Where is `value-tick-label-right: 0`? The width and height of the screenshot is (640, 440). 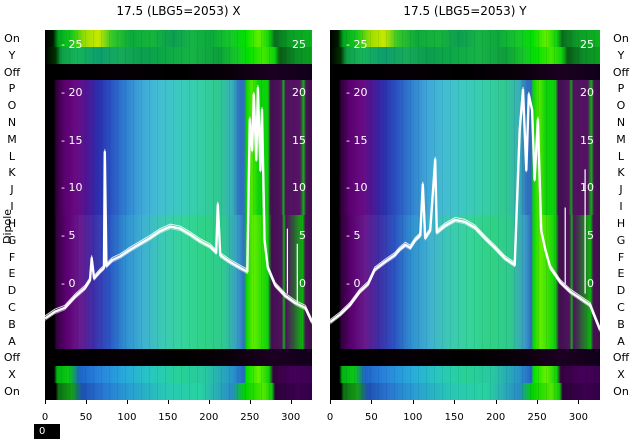
value-tick-label-right: 0 is located at coordinates (302, 283).